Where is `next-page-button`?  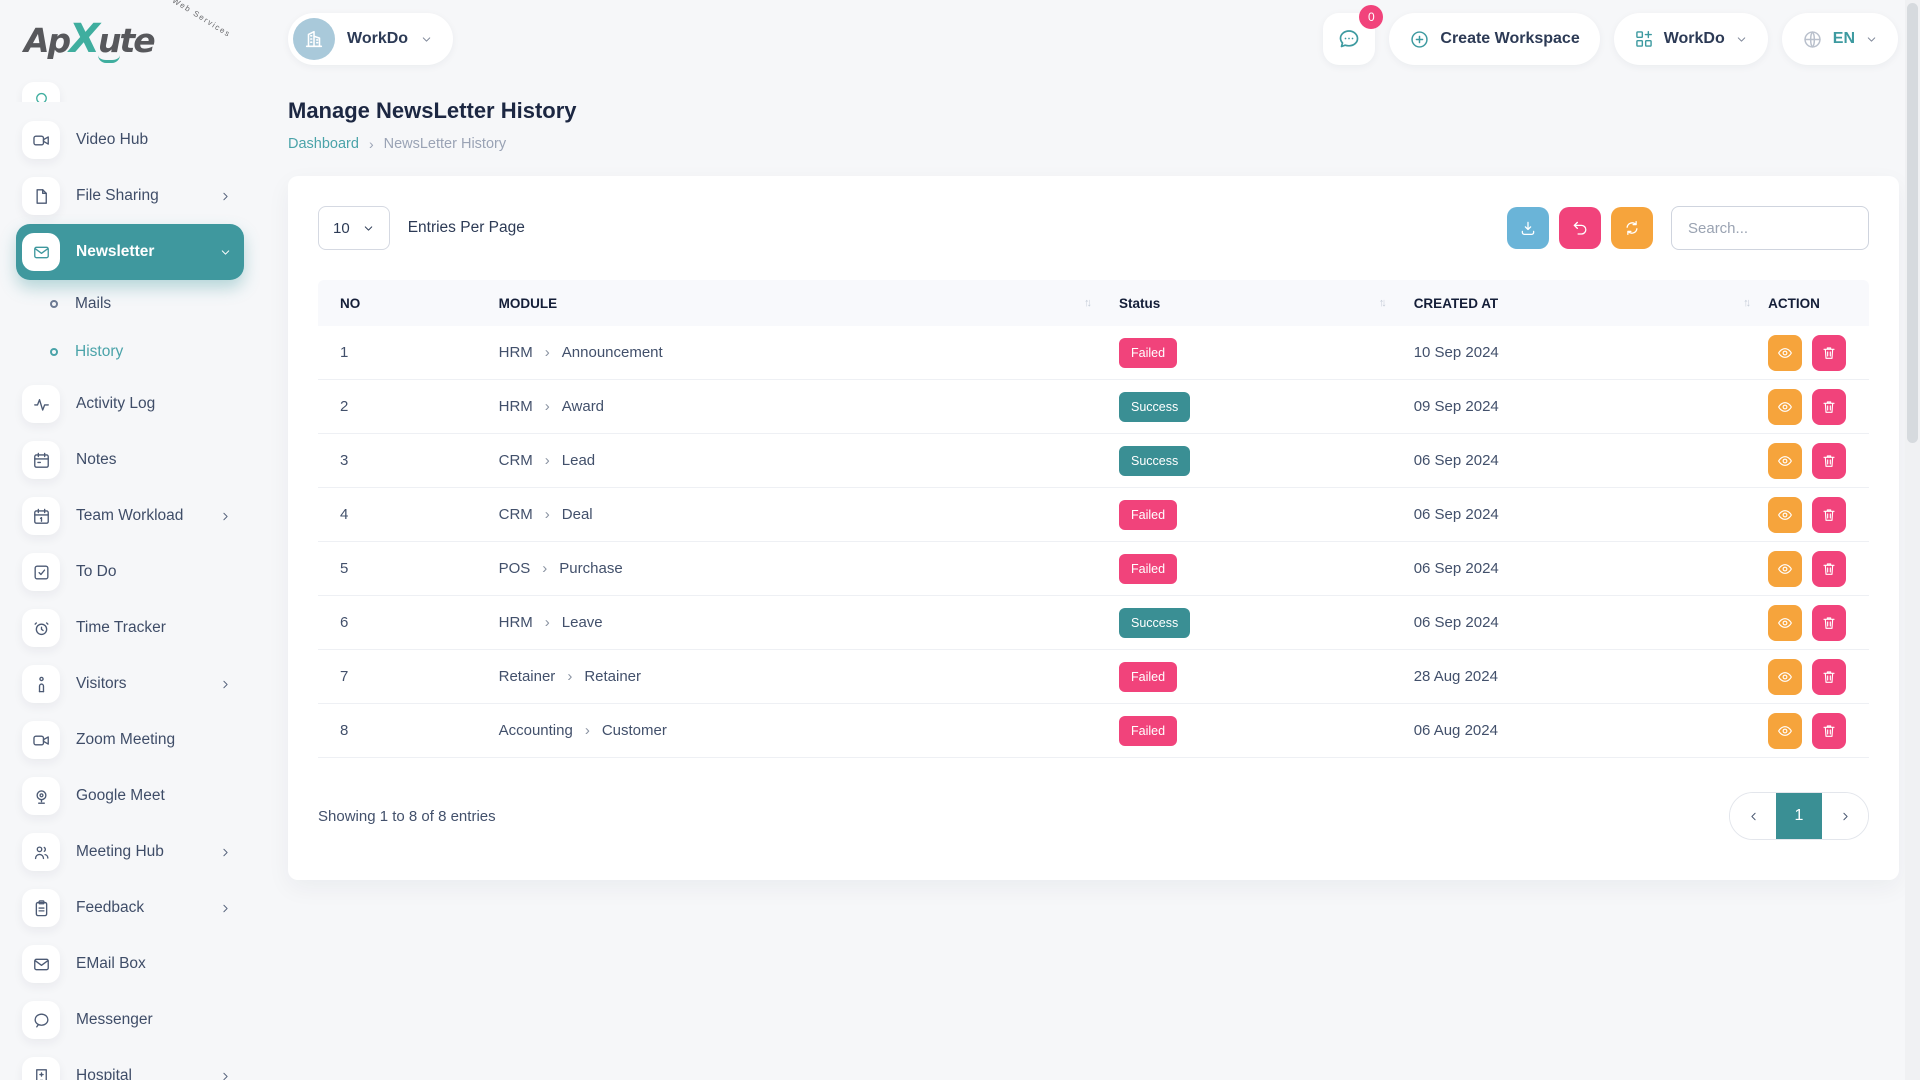
next-page-button is located at coordinates (1845, 816).